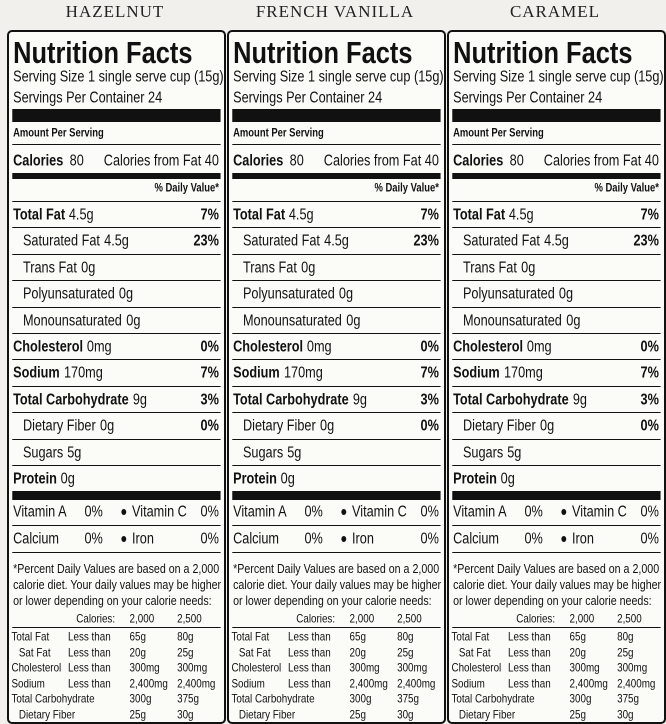 This screenshot has width=666, height=724. Describe the element at coordinates (71, 400) in the screenshot. I see `nutrient-name: Total Carbohydrate` at that location.